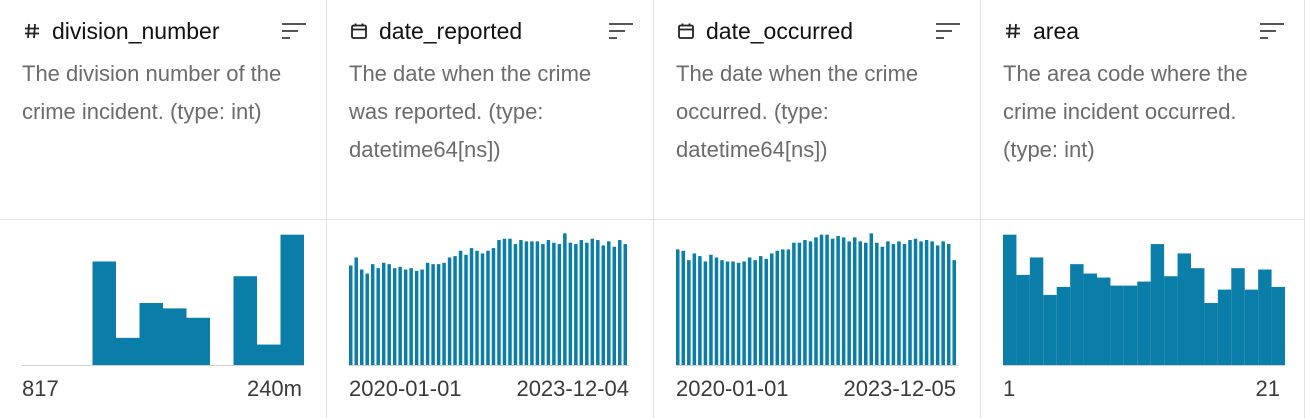  What do you see at coordinates (359, 31) in the screenshot?
I see `calendar-icon` at bounding box center [359, 31].